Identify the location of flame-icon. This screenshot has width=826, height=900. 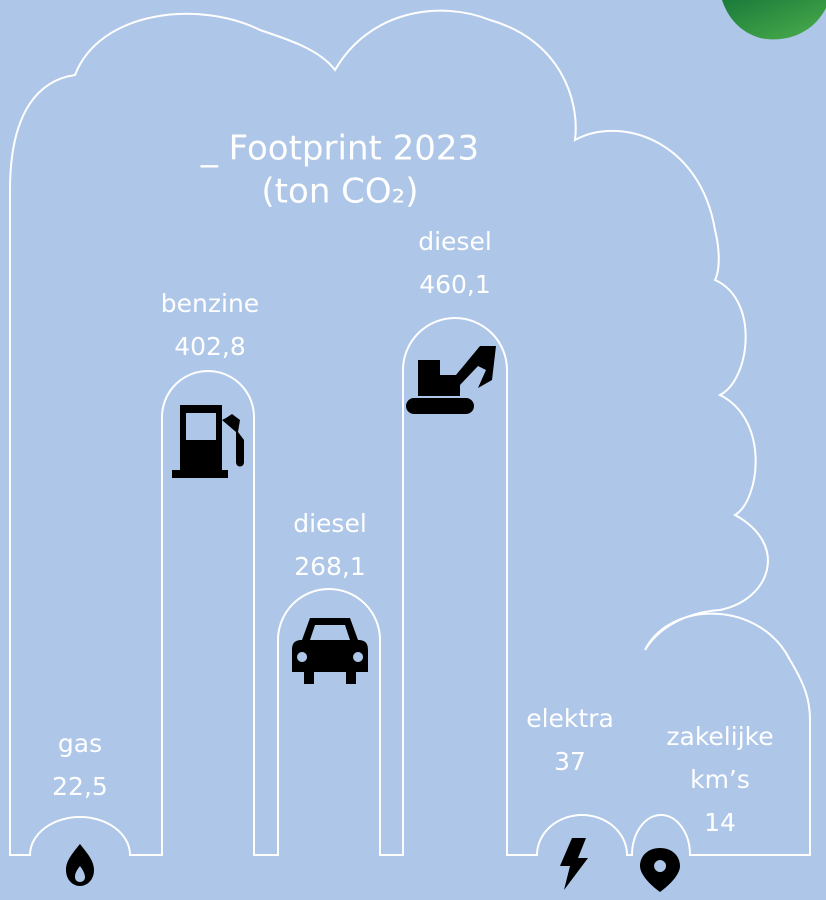
(80, 865).